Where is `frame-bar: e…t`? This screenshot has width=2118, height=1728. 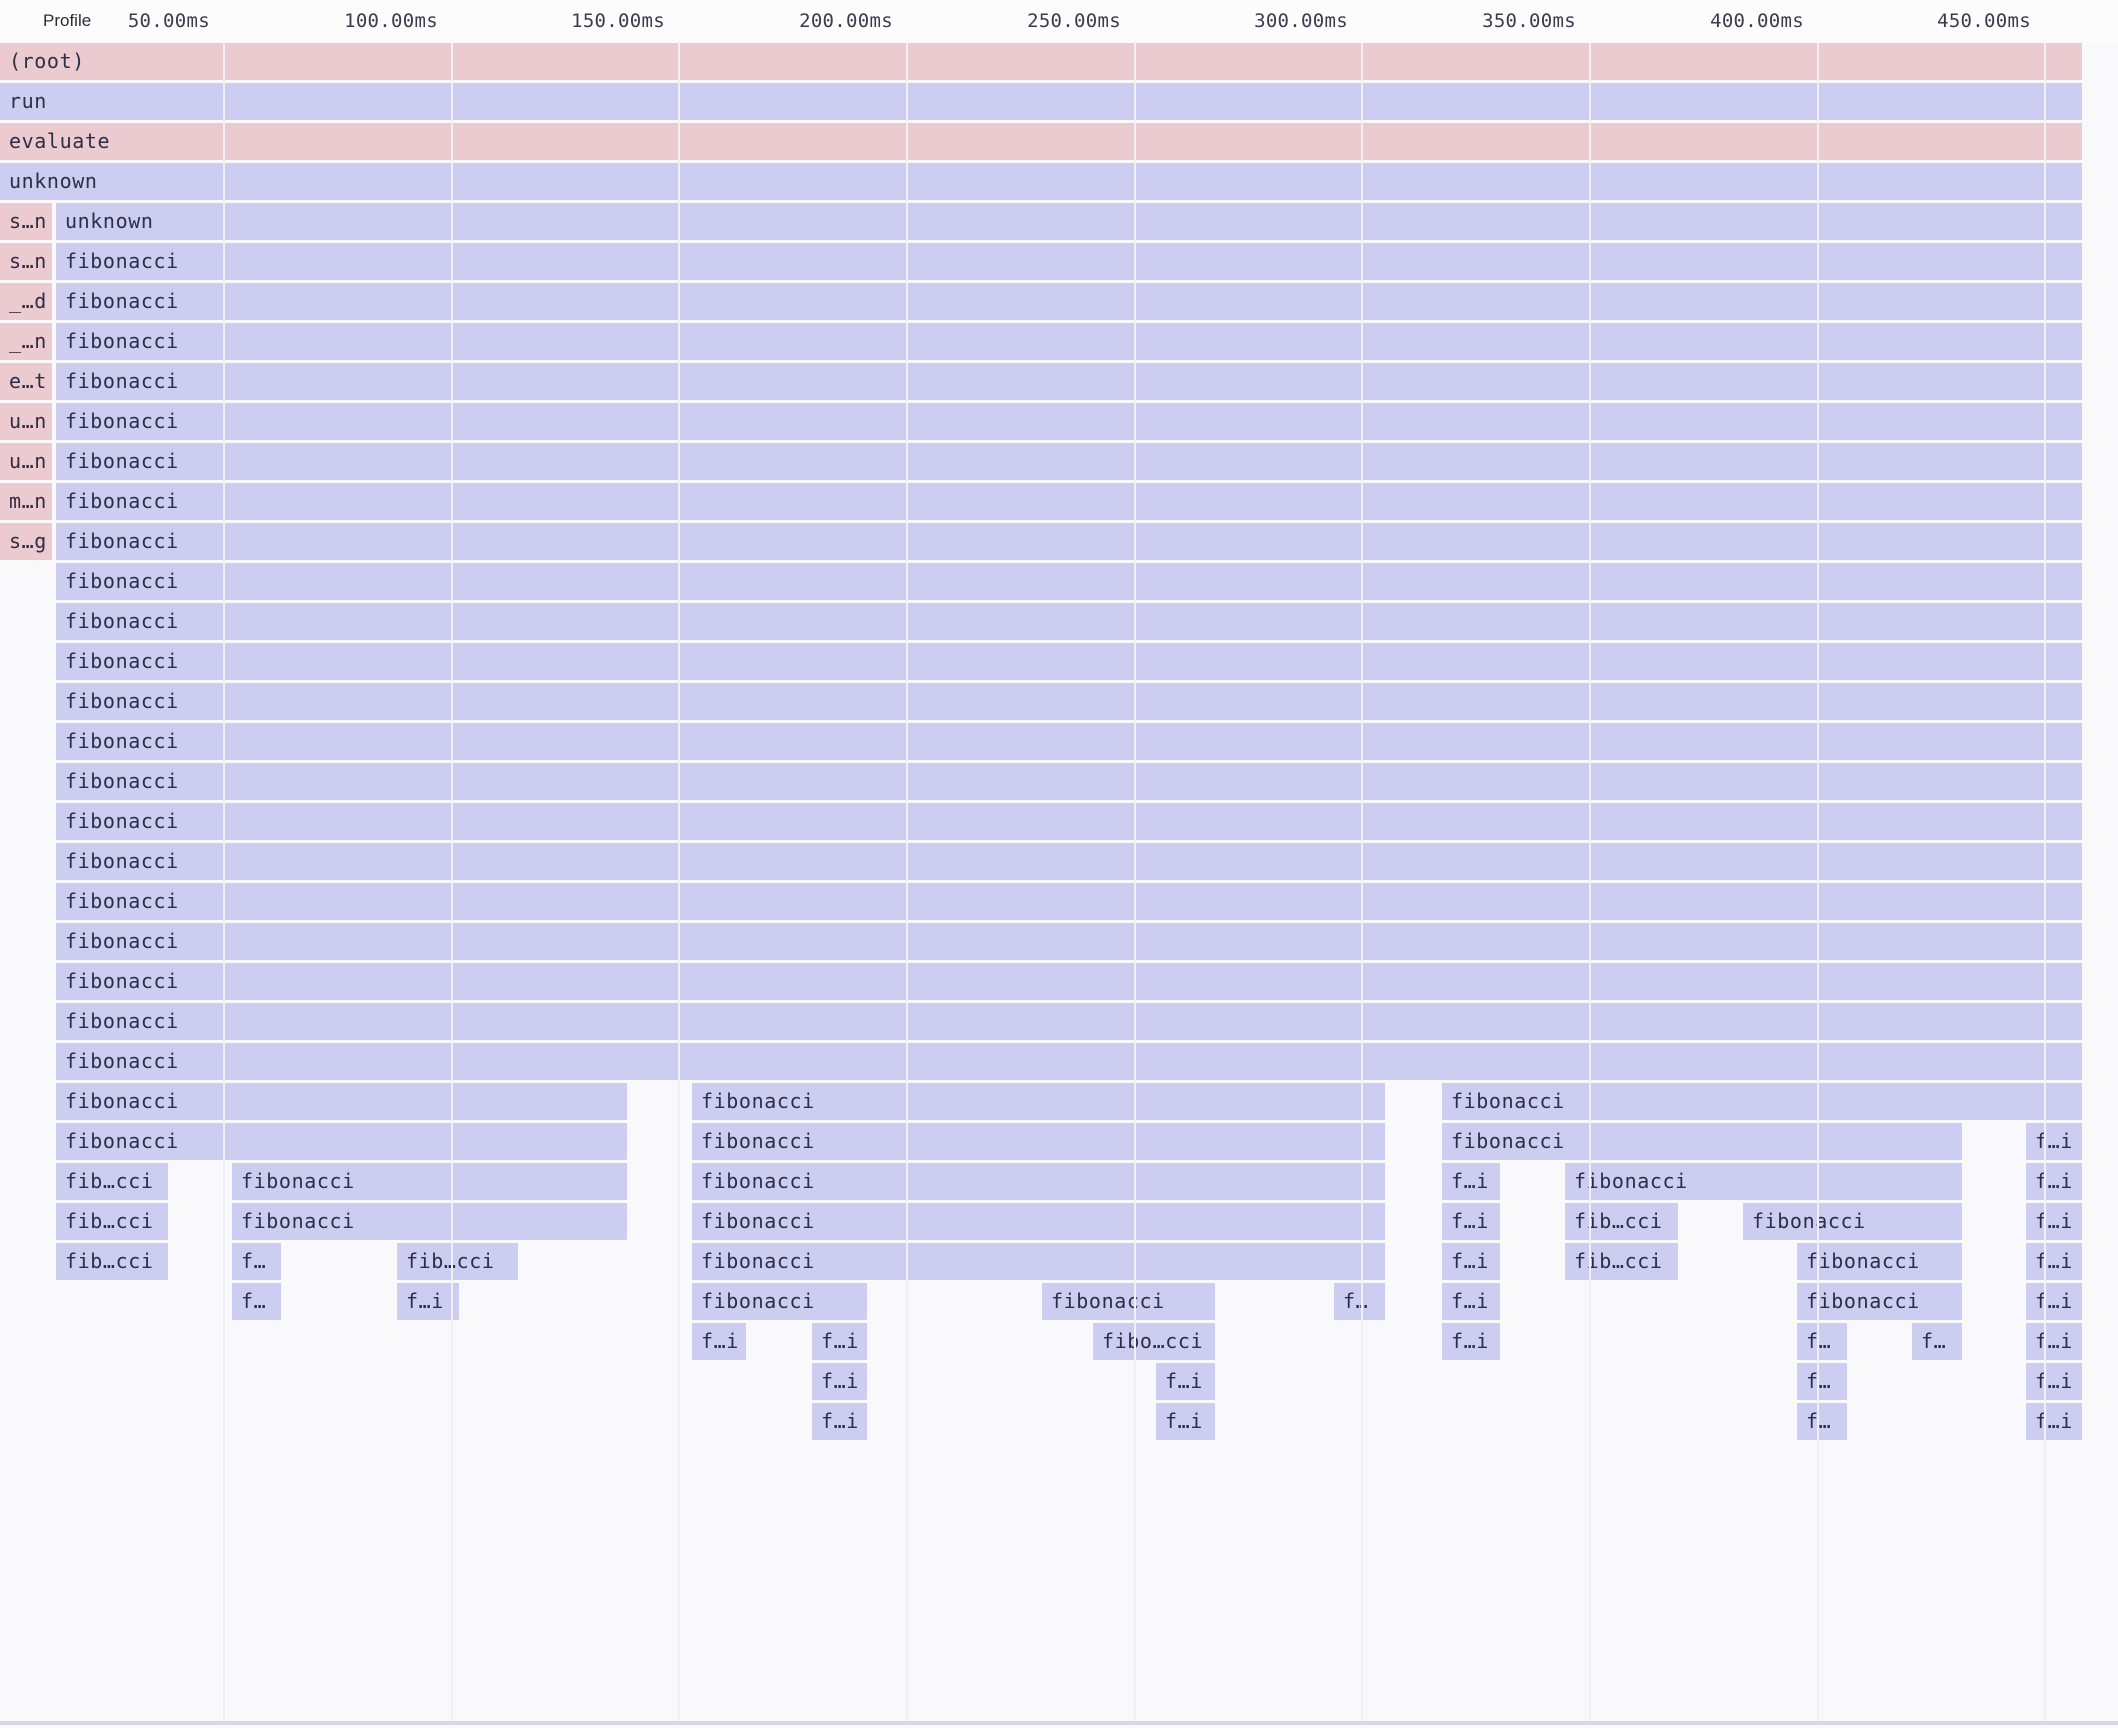 frame-bar: e…t is located at coordinates (26, 381).